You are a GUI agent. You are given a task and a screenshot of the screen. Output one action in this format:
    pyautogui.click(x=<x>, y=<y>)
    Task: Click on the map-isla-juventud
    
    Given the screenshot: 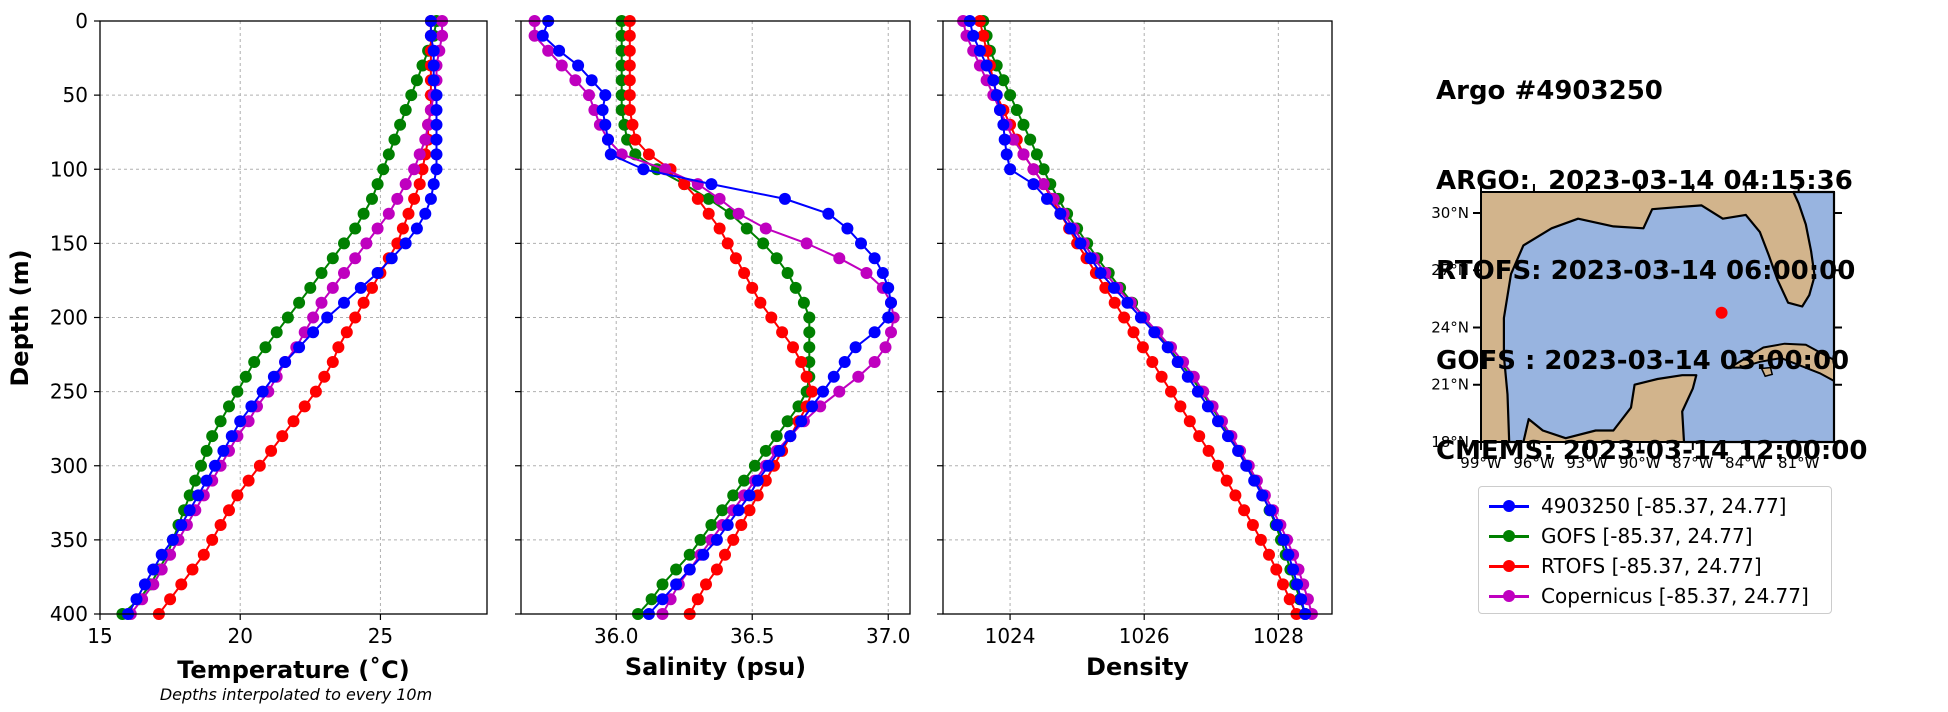 What is the action you would take?
    pyautogui.click(x=1767, y=372)
    